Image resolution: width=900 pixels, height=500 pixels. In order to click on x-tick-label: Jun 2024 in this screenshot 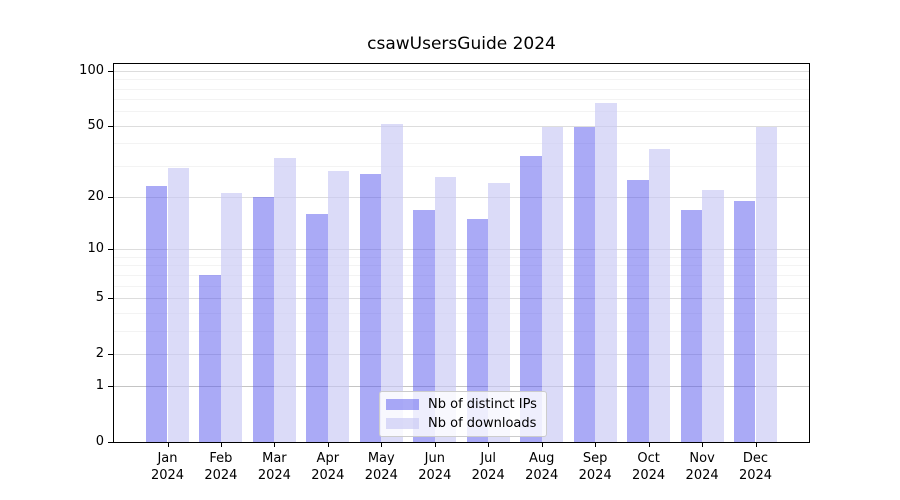, I will do `click(435, 467)`.